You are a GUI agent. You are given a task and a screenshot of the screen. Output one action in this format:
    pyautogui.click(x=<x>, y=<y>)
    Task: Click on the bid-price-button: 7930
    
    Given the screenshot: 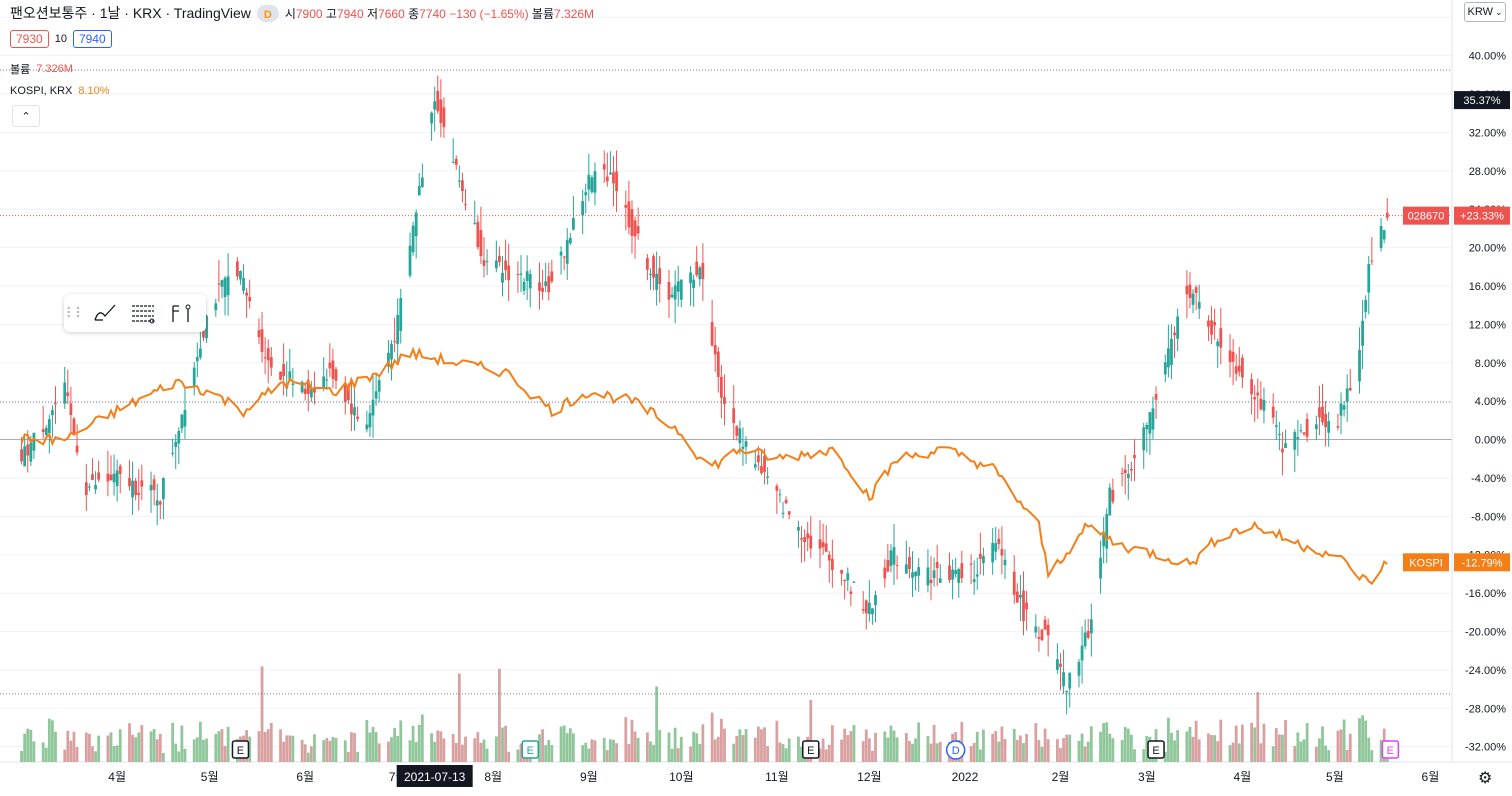 What is the action you would take?
    pyautogui.click(x=29, y=39)
    